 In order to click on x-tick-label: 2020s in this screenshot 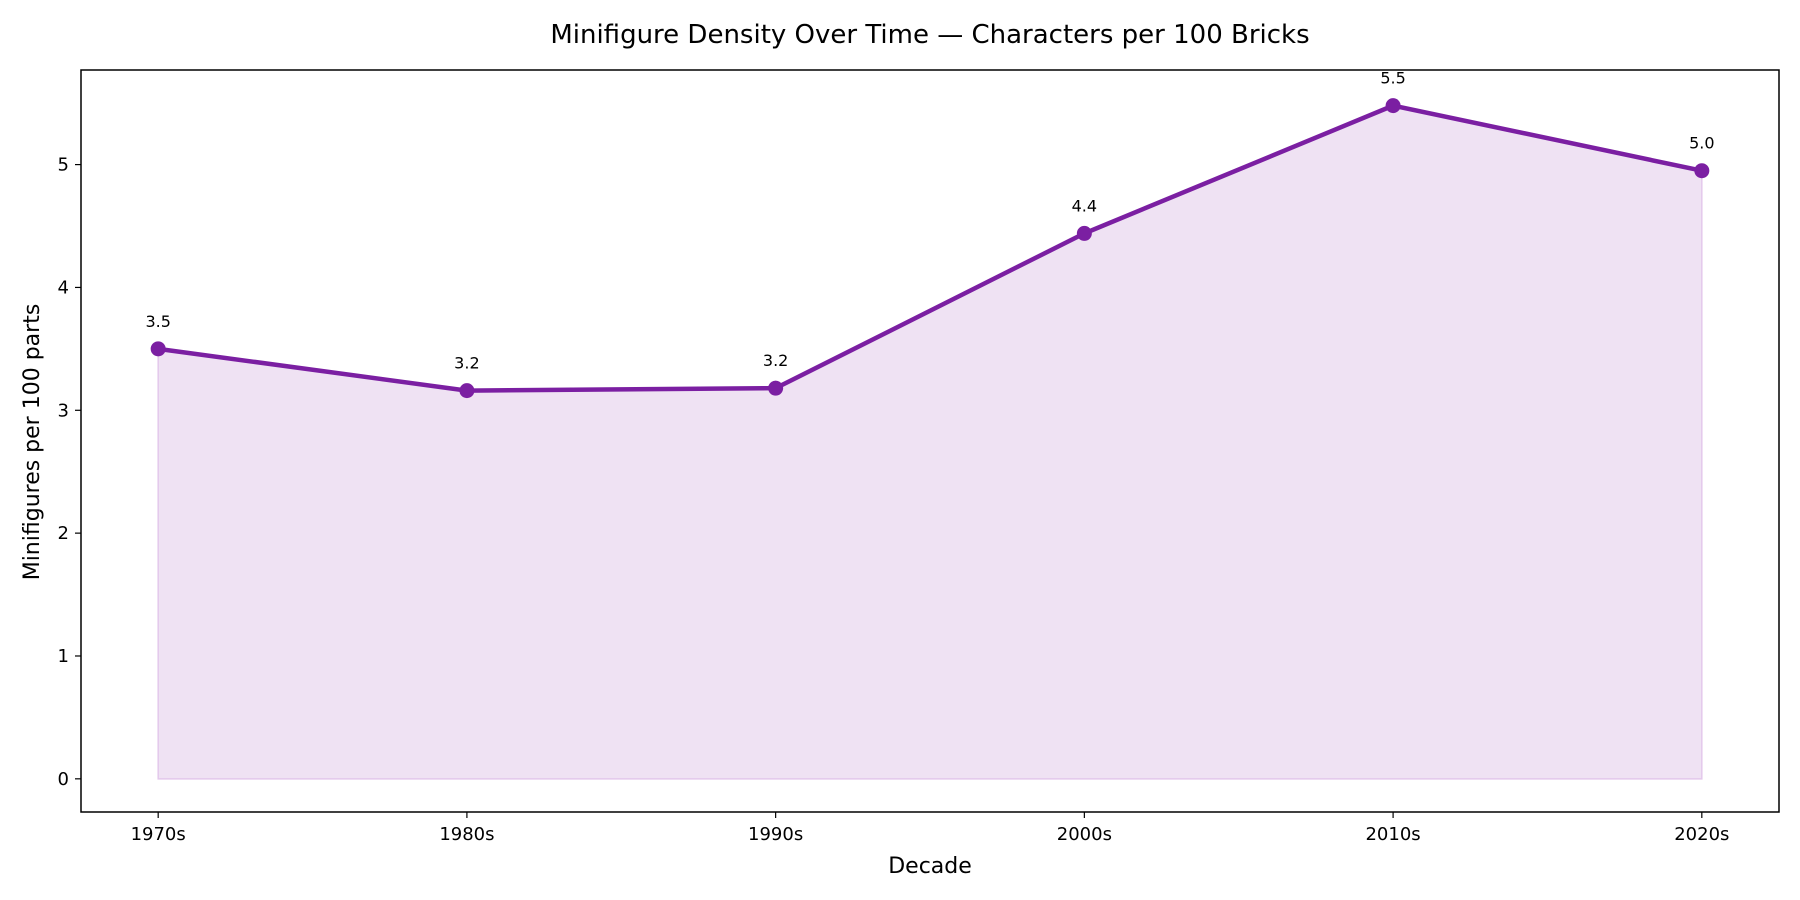, I will do `click(1701, 834)`.